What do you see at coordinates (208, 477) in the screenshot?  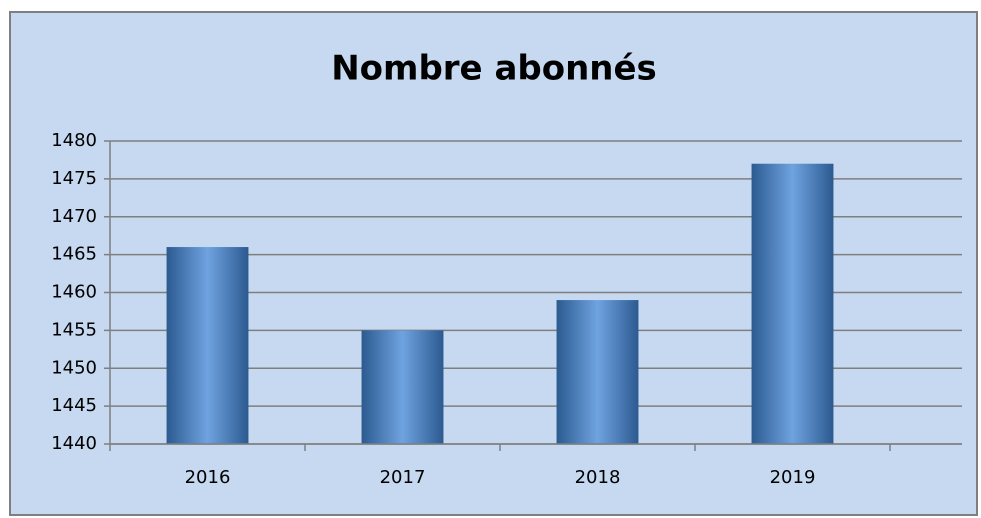 I see `x-tick-label: 2016` at bounding box center [208, 477].